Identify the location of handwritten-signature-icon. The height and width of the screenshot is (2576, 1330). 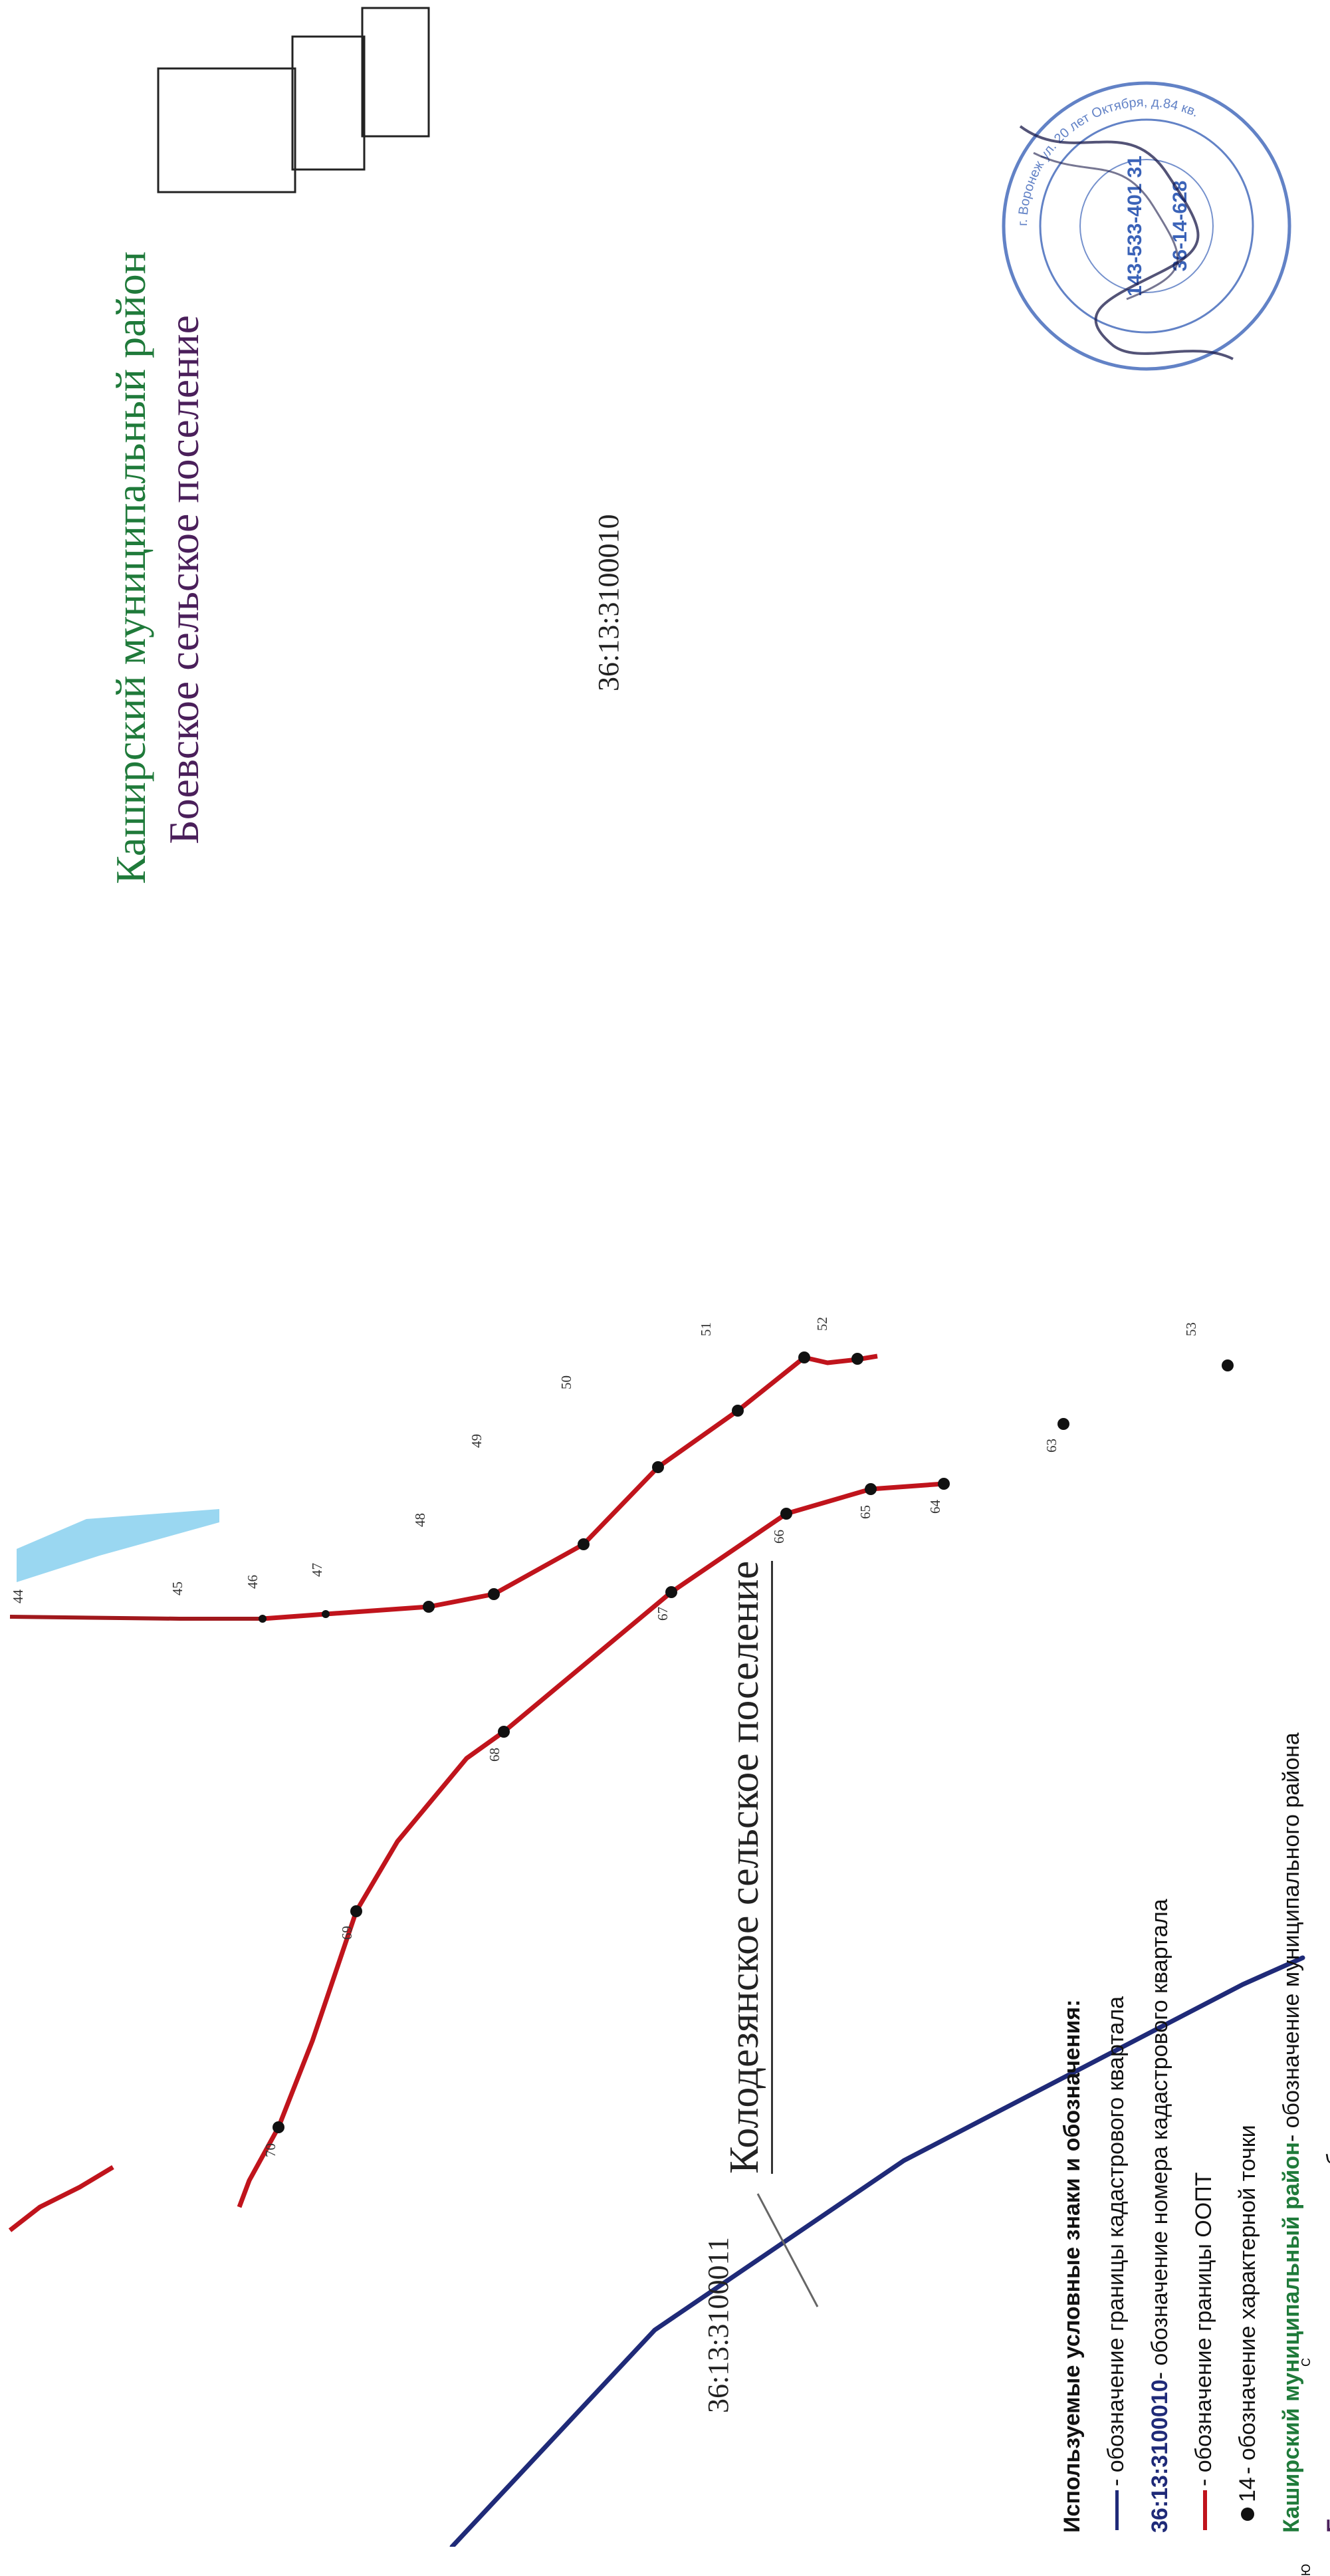
(1126, 242).